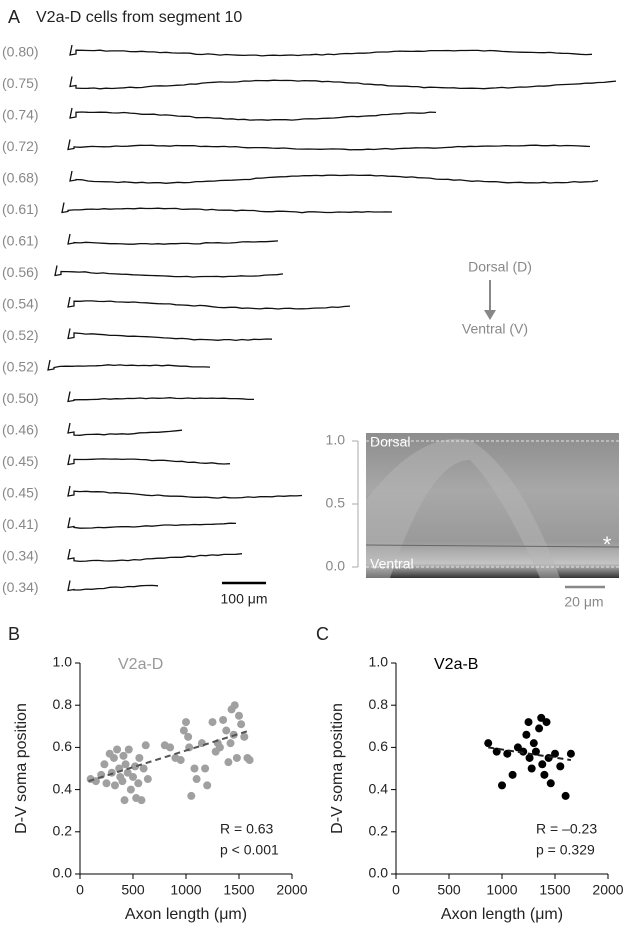 This screenshot has height=935, width=625. I want to click on y-tick-label: 0.8, so click(379, 704).